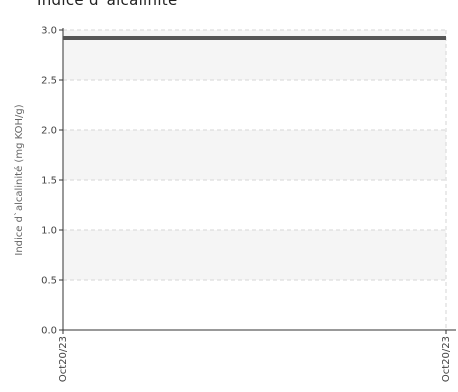 The image size is (458, 392). I want to click on y-tick-label: 1.0, so click(49, 231).